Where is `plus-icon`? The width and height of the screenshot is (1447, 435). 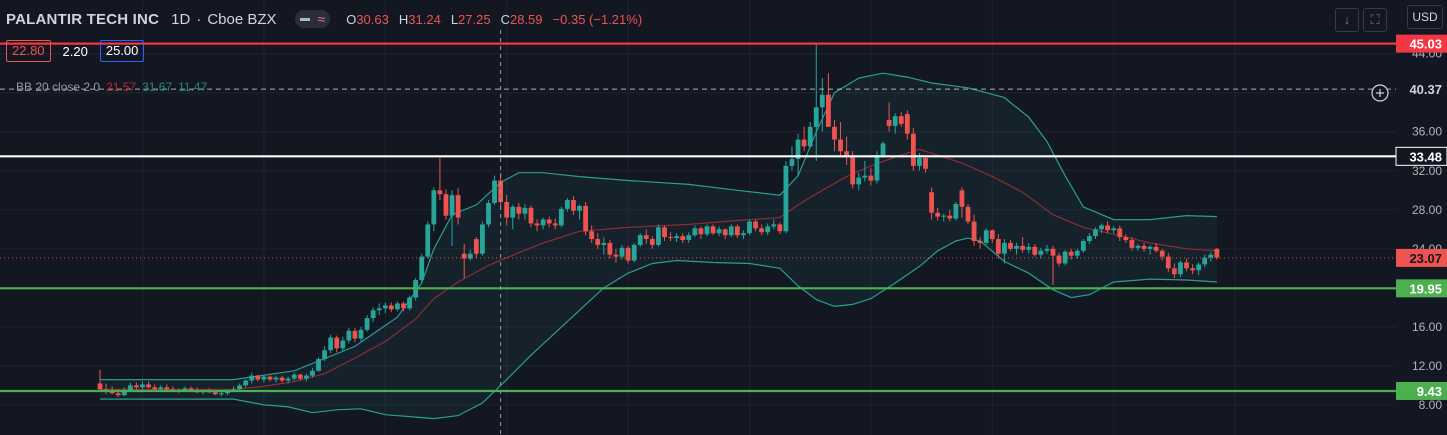
plus-icon is located at coordinates (1380, 93).